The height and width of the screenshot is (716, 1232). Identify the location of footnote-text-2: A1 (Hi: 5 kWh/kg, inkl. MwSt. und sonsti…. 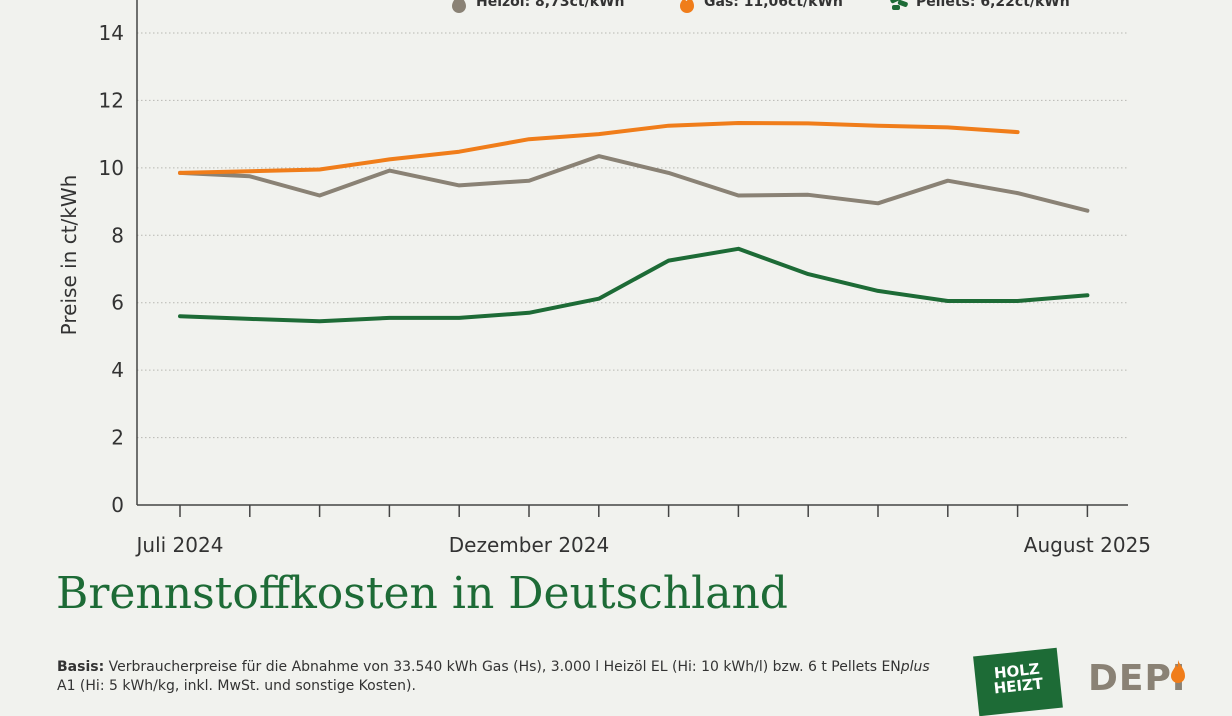
(236, 686).